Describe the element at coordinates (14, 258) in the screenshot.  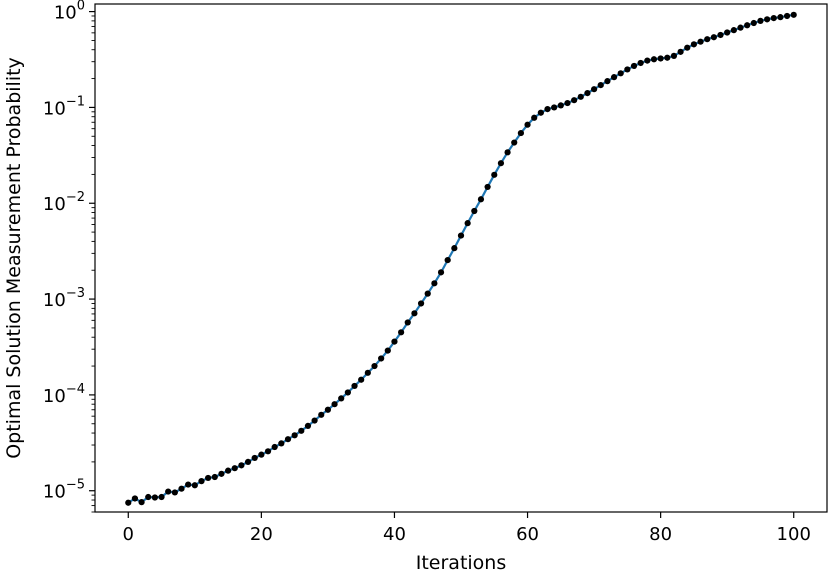
I see `y-axis-label: Optimal Solution Measurement Probability` at that location.